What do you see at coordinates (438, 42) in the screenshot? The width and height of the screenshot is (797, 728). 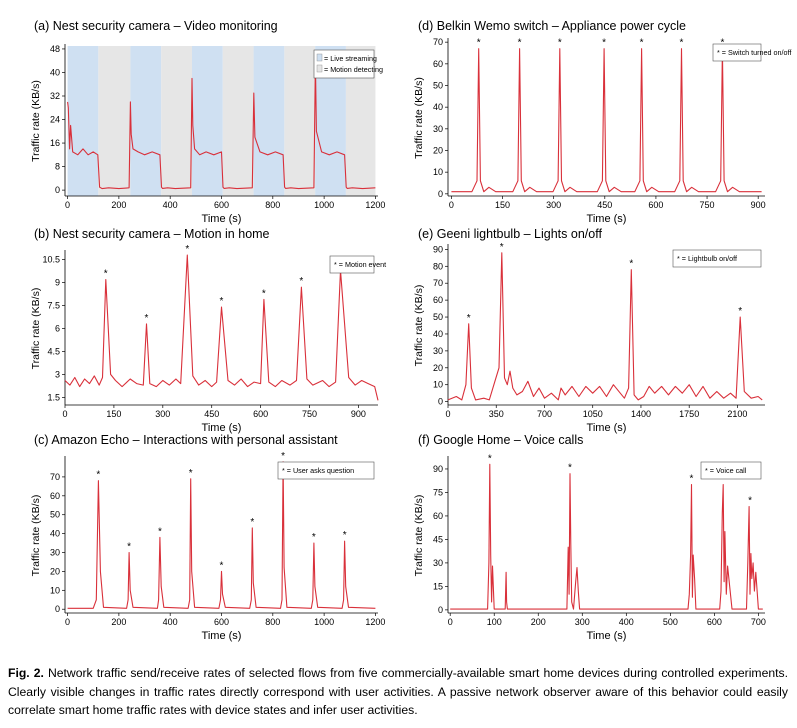 I see `y-tick-label: 70` at bounding box center [438, 42].